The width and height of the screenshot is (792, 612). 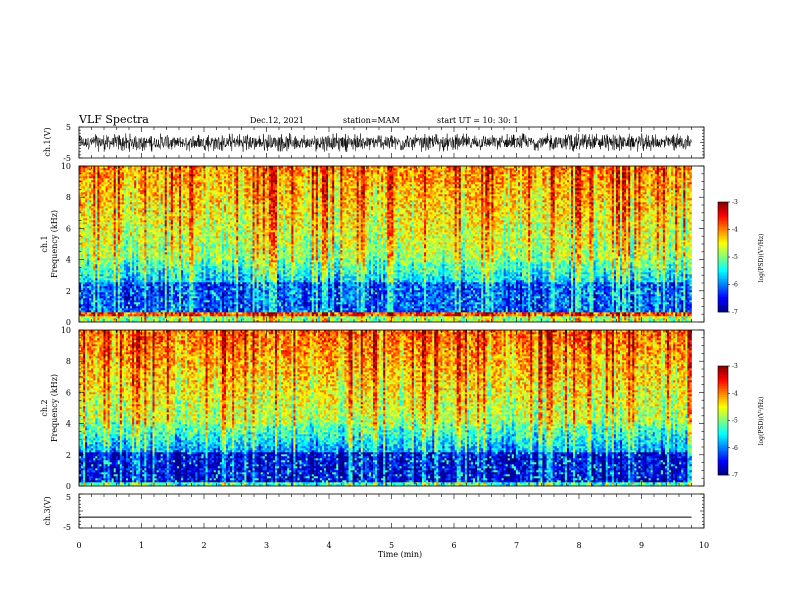 I want to click on ch3-waveform-ylabel: ch.3(V), so click(x=47, y=510).